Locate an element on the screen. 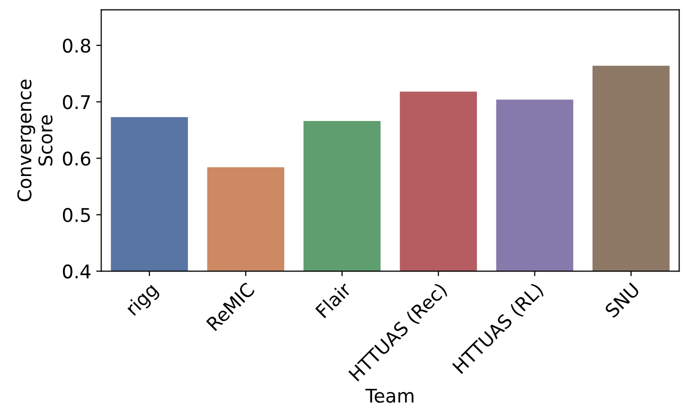 The height and width of the screenshot is (409, 684). y-tick-label: 0.7 is located at coordinates (76, 102).